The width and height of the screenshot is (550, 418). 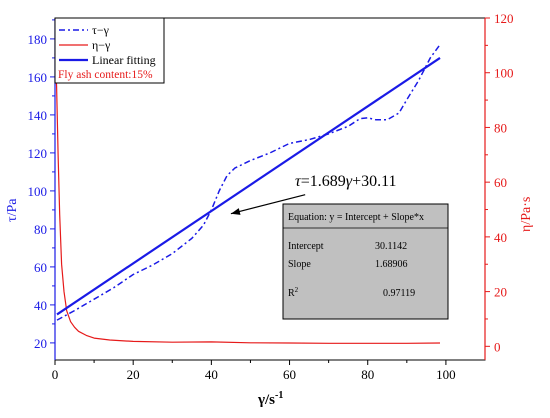 What do you see at coordinates (266, 400) in the screenshot?
I see `x-axis-title-main: γ/s` at bounding box center [266, 400].